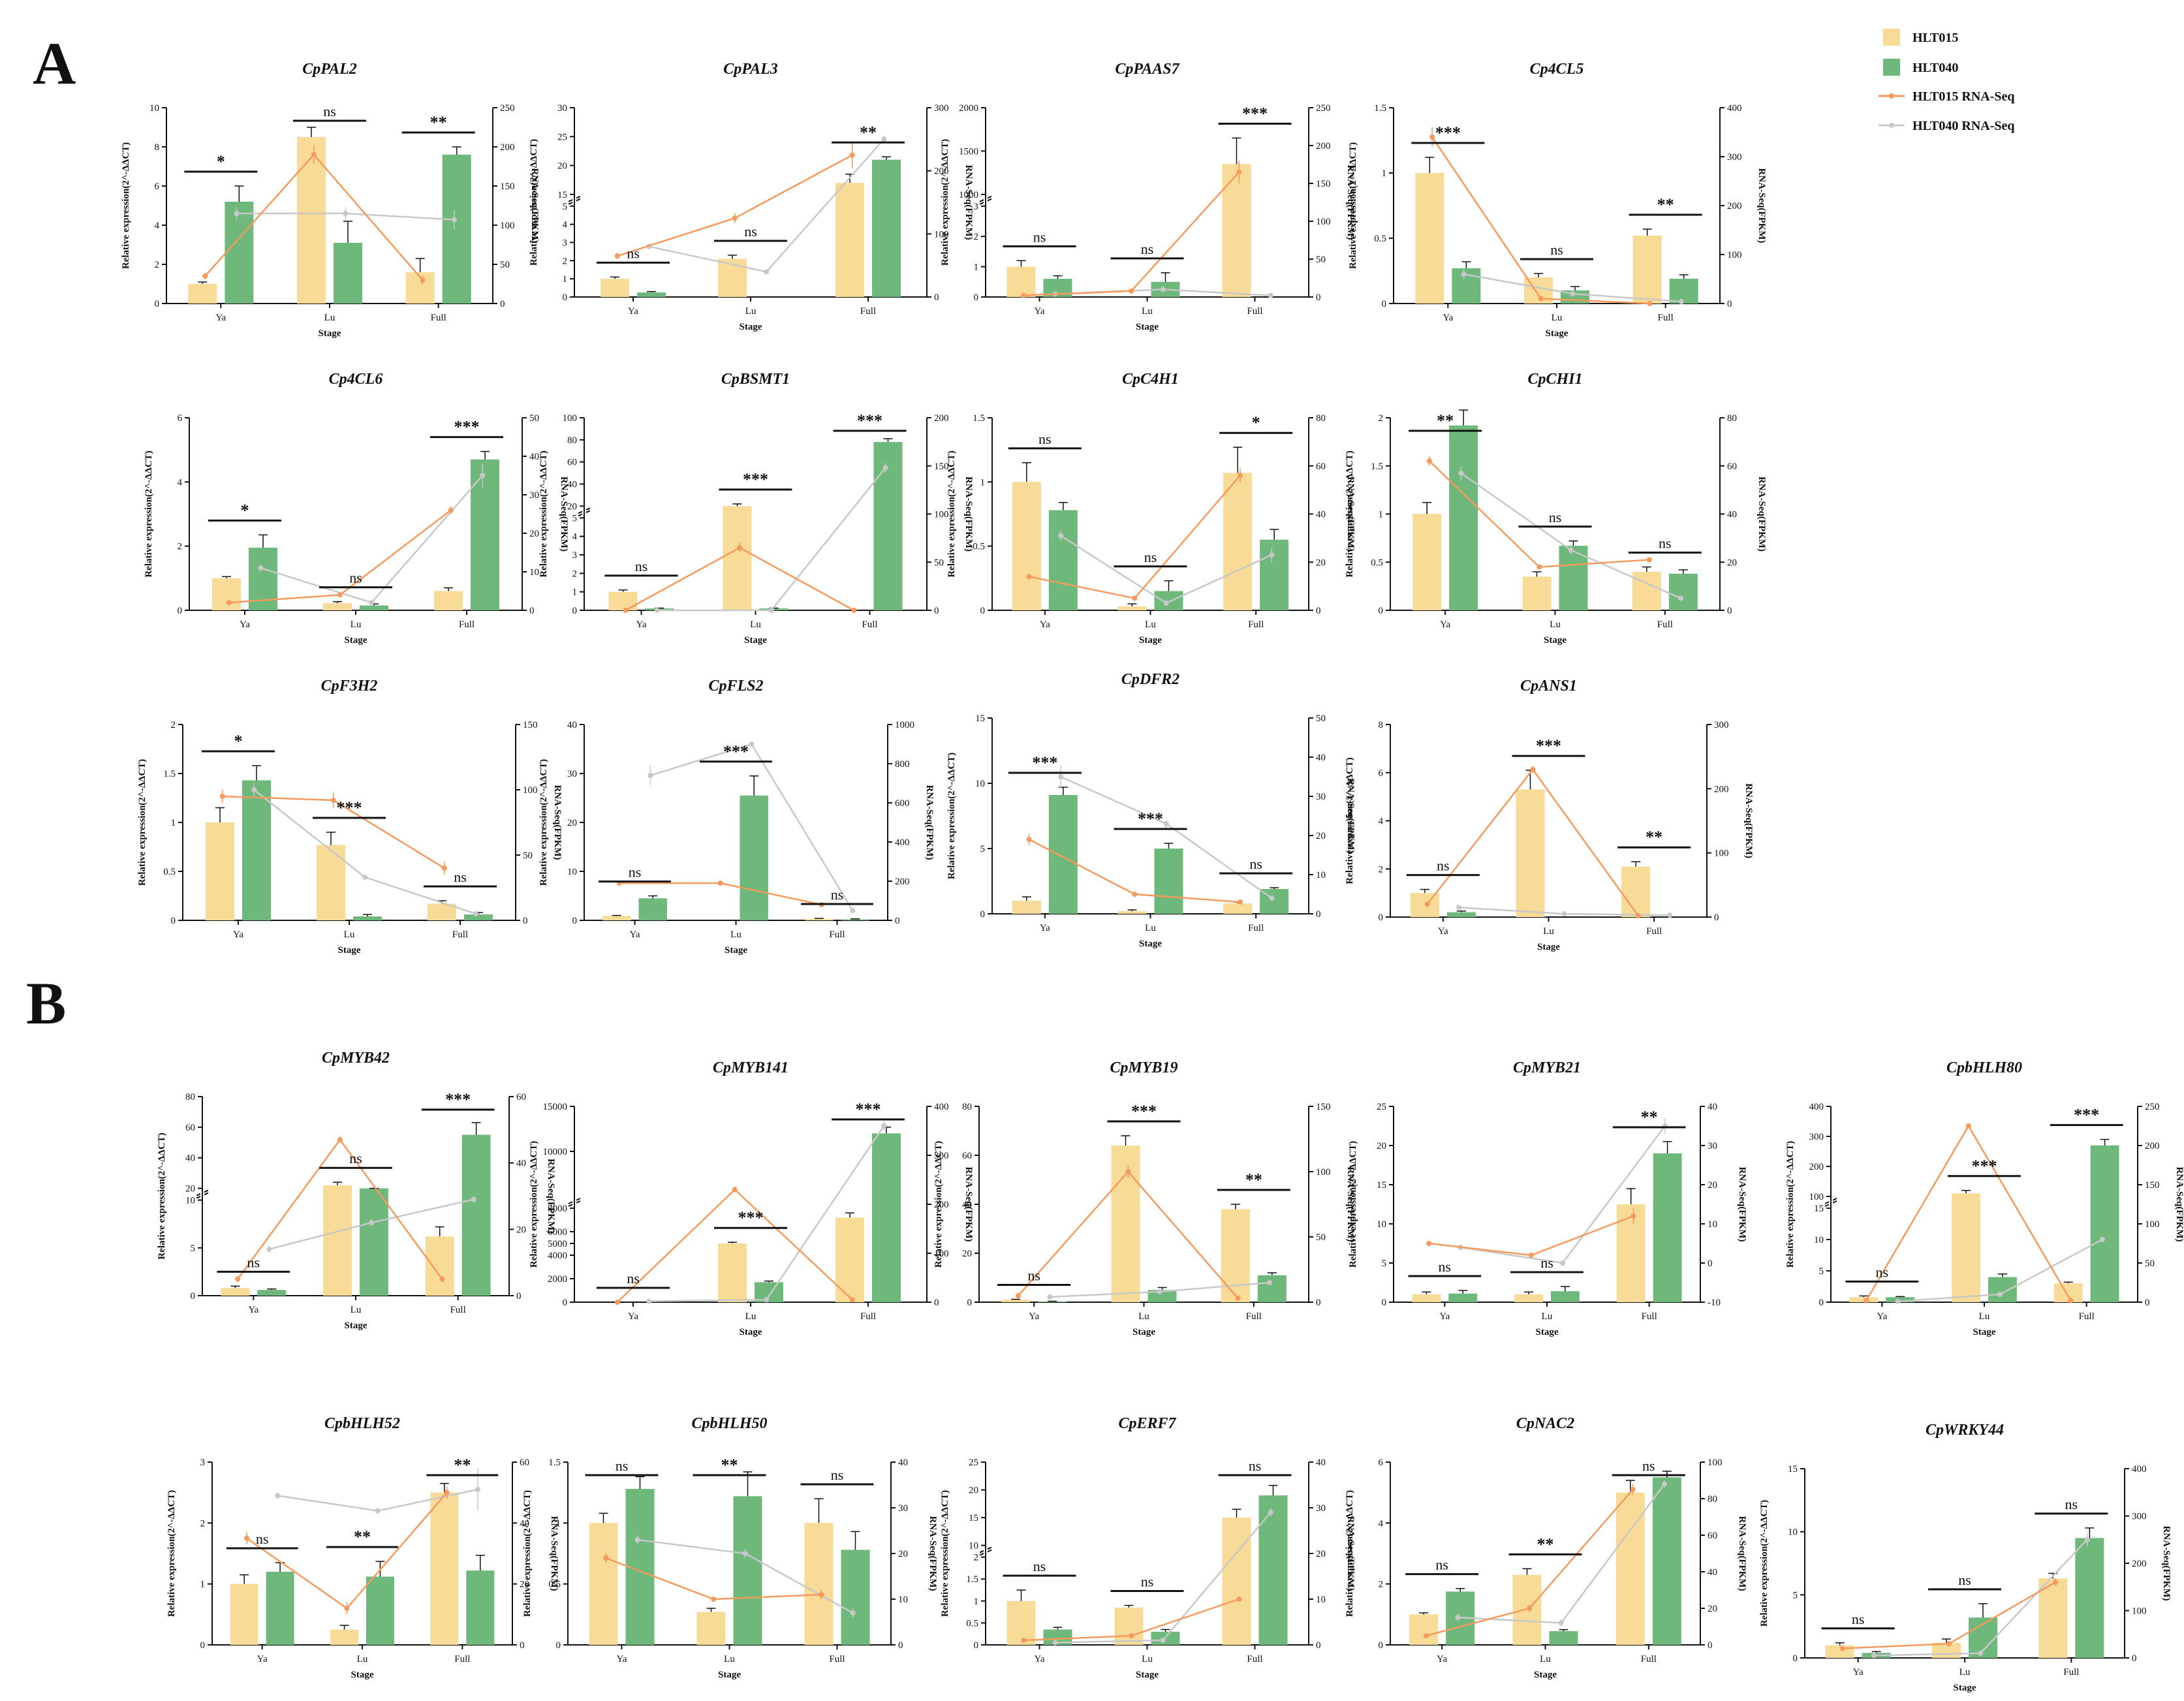 This screenshot has height=1701, width=2184. I want to click on y2-tick-label: 1000, so click(905, 725).